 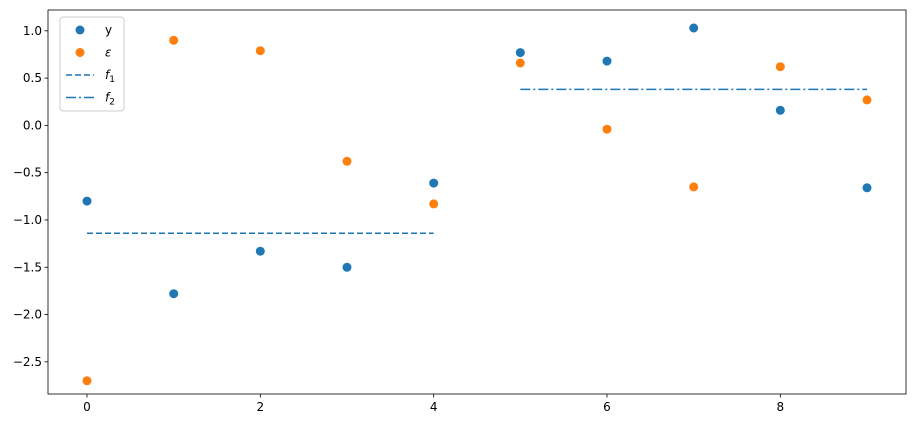 I want to click on legend-box, so click(x=92, y=64).